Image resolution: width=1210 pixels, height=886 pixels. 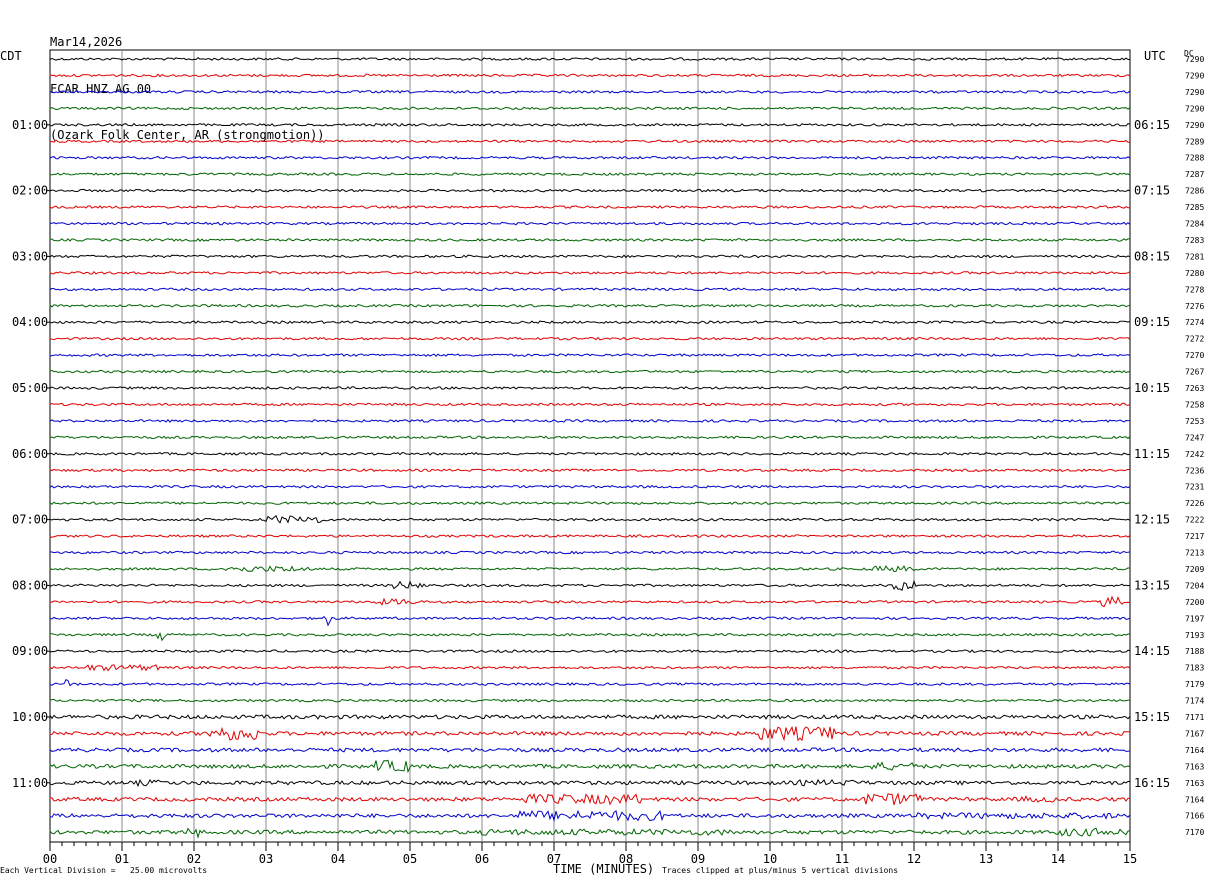 I want to click on dc-offset-value: 7193, so click(x=1194, y=635).